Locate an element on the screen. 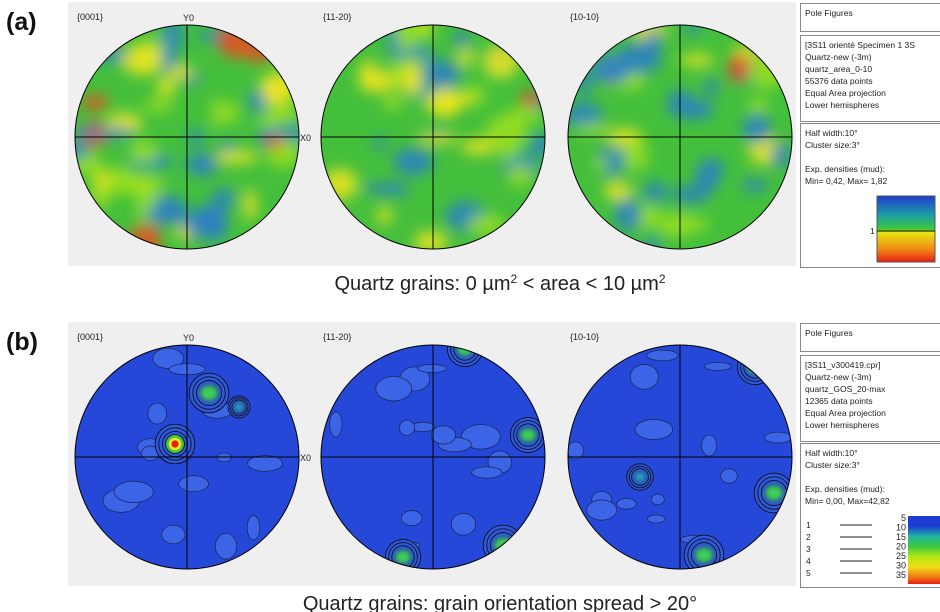 The width and height of the screenshot is (940, 612). info-line: [3S11_v300419.cpr] is located at coordinates (842, 365).